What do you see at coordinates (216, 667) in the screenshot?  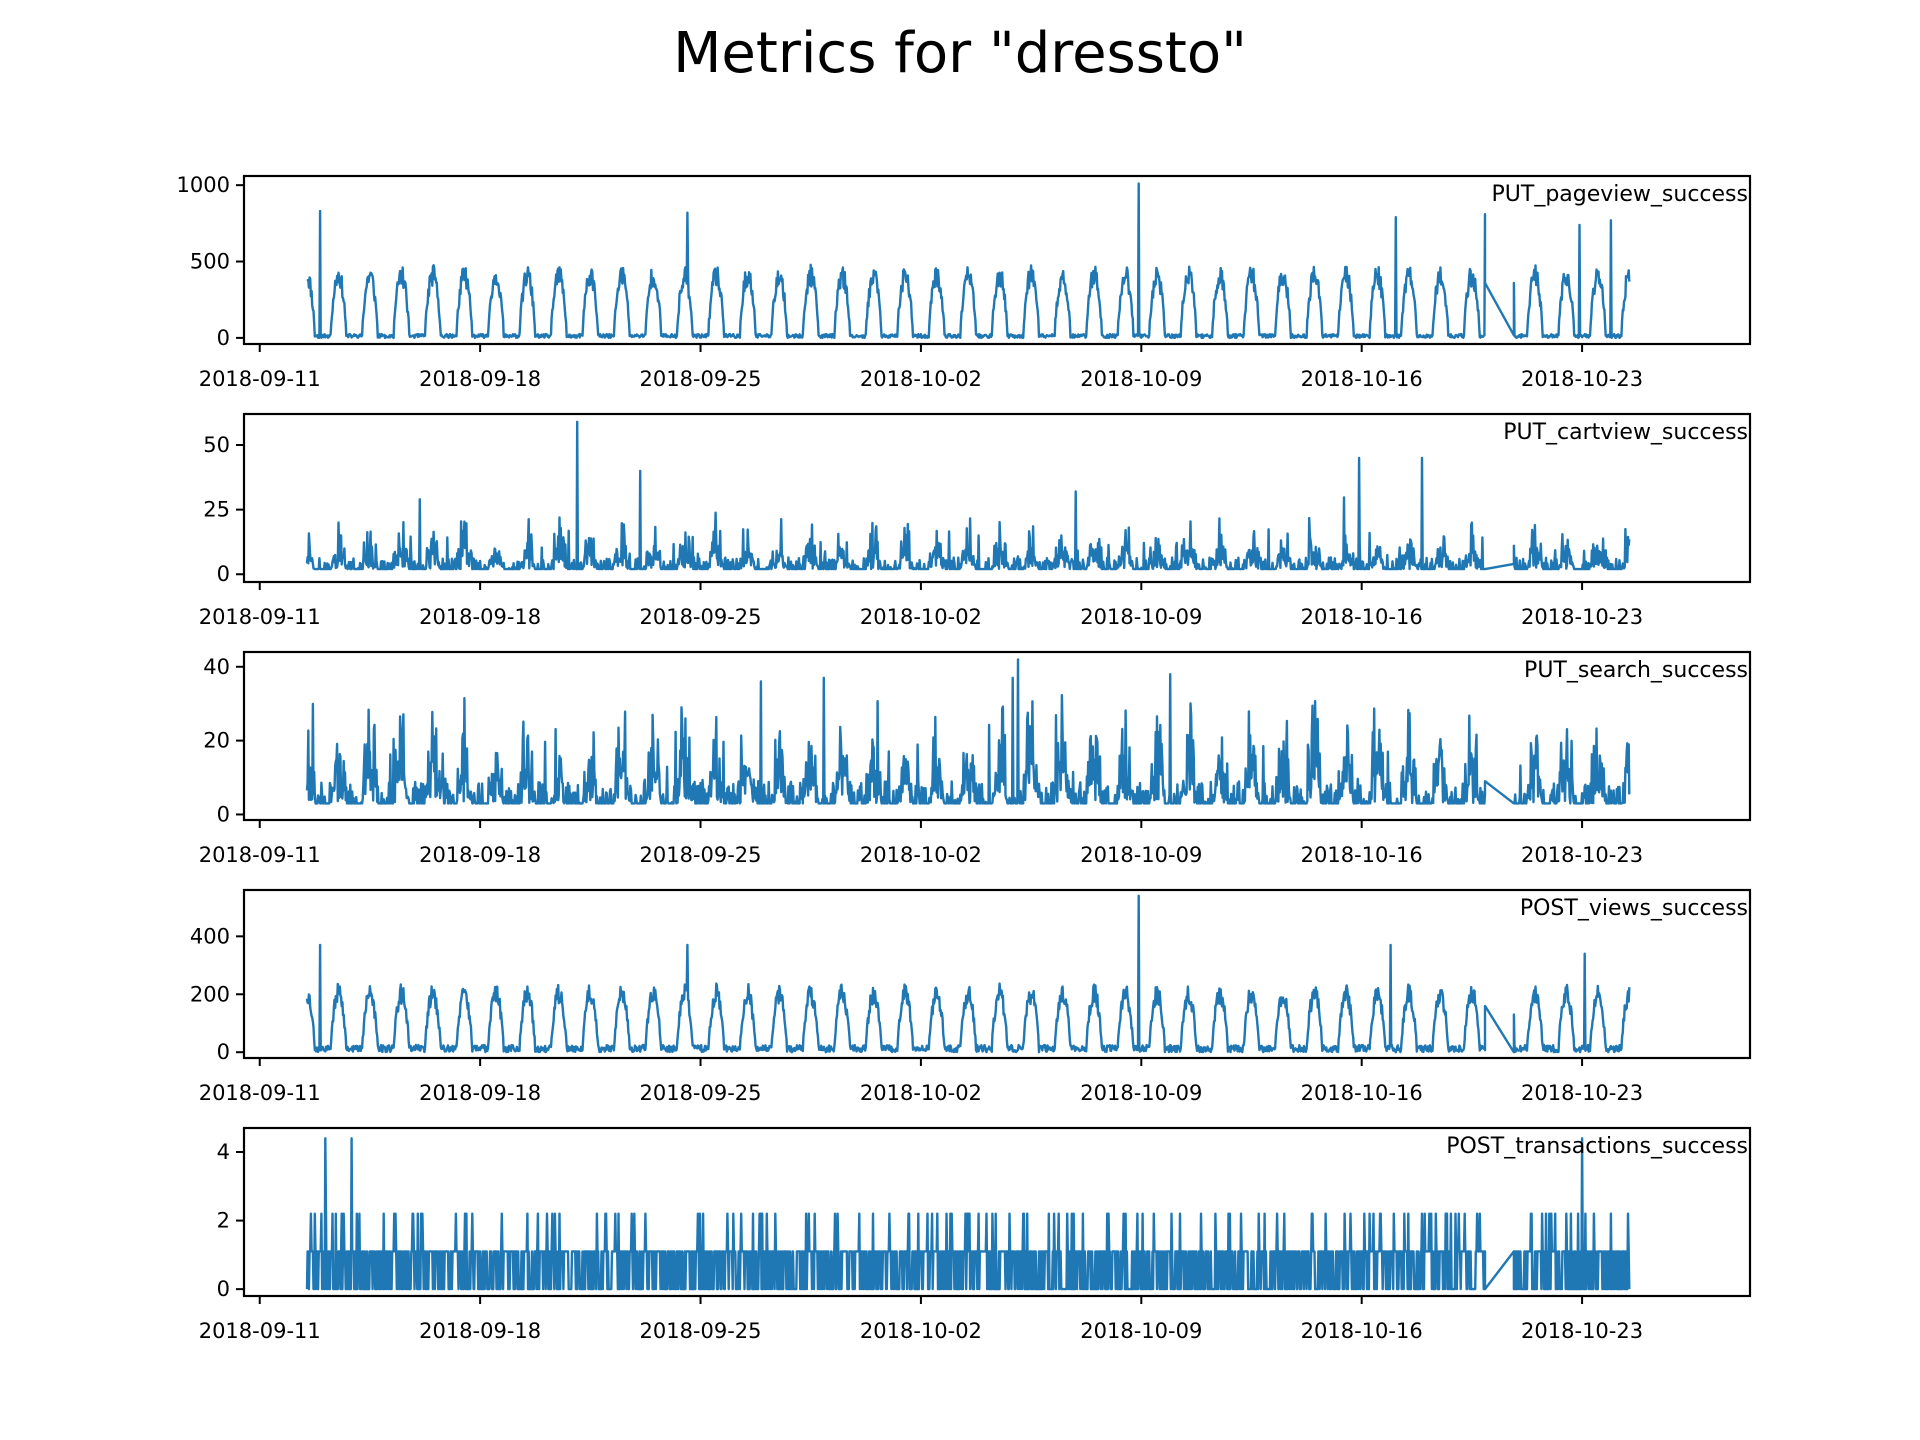 I see `y-tick-label: 40` at bounding box center [216, 667].